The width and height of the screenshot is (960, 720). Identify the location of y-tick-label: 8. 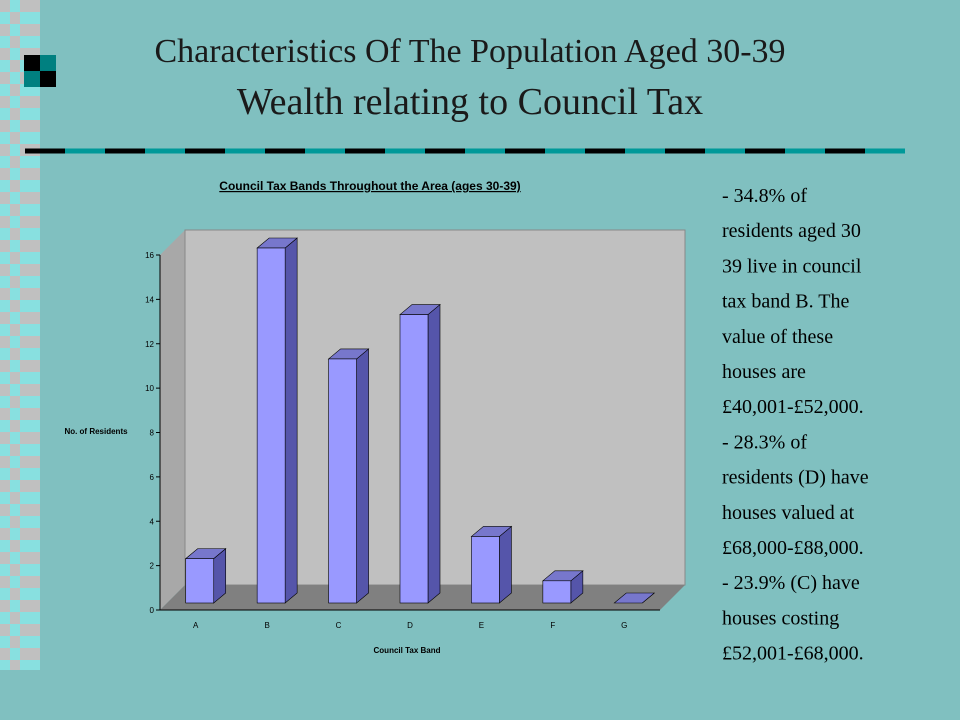
(152, 433).